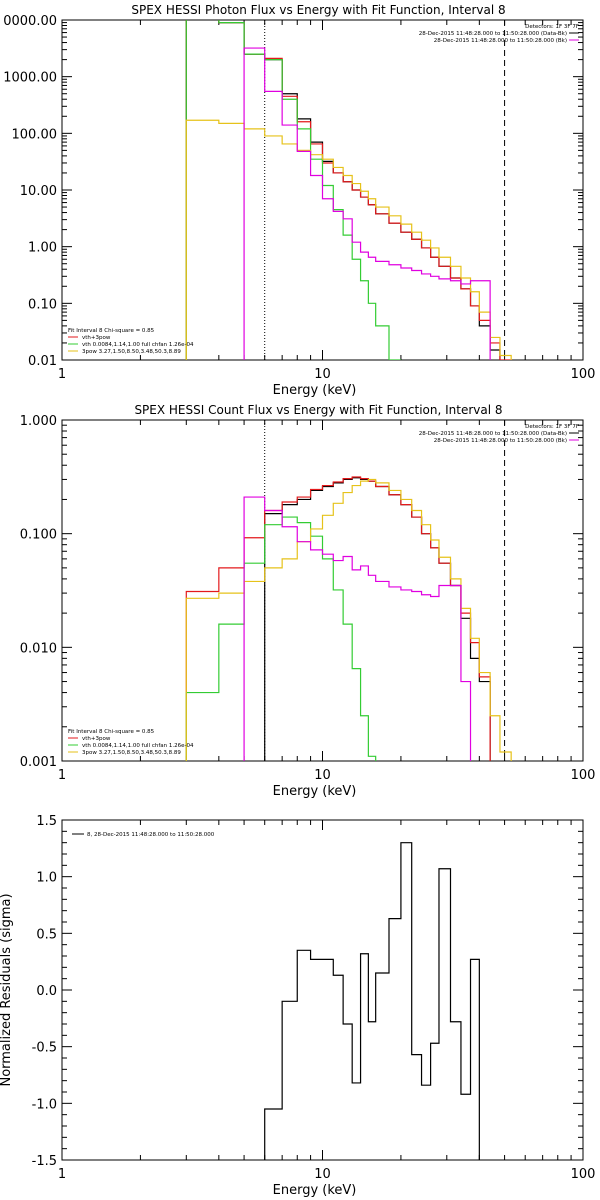 This screenshot has height=1200, width=600. What do you see at coordinates (46, 821) in the screenshot?
I see `y-tick-label: 1.5` at bounding box center [46, 821].